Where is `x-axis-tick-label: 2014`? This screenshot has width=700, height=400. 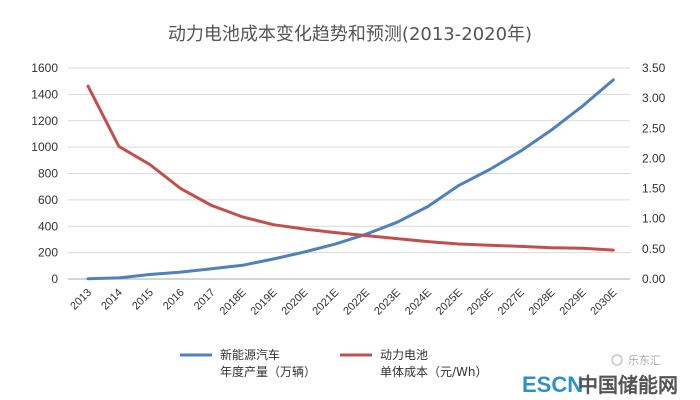 x-axis-tick-label: 2014 is located at coordinates (112, 300).